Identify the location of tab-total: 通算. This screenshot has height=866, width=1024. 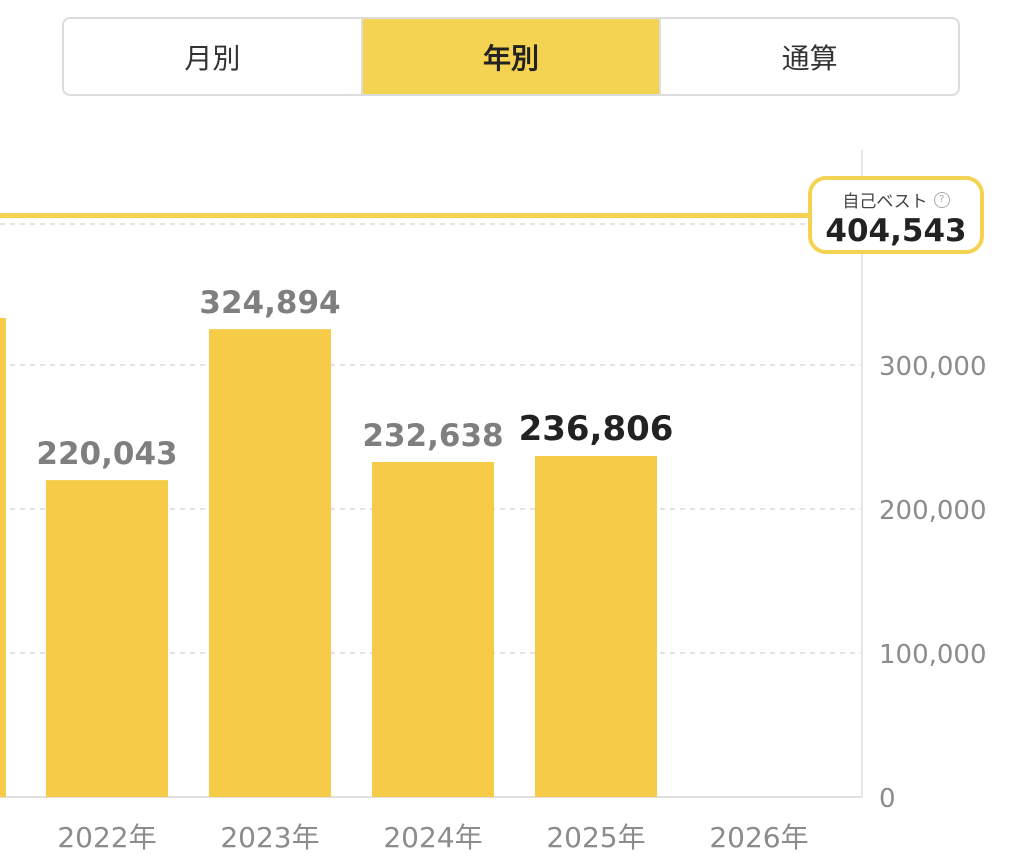
(809, 58).